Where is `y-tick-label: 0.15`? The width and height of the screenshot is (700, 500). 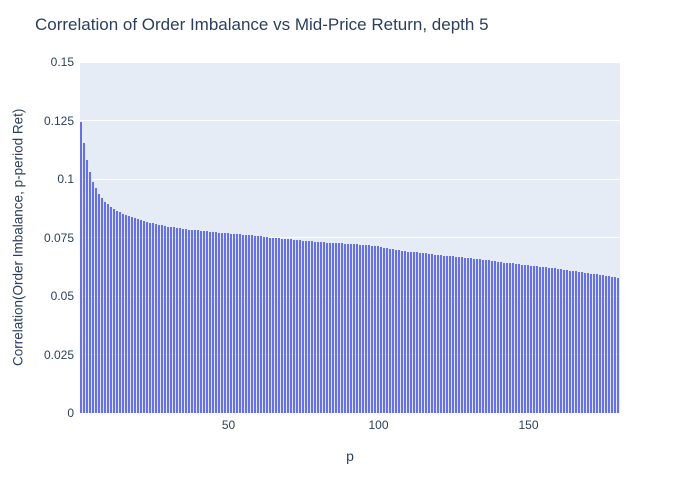
y-tick-label: 0.15 is located at coordinates (62, 62).